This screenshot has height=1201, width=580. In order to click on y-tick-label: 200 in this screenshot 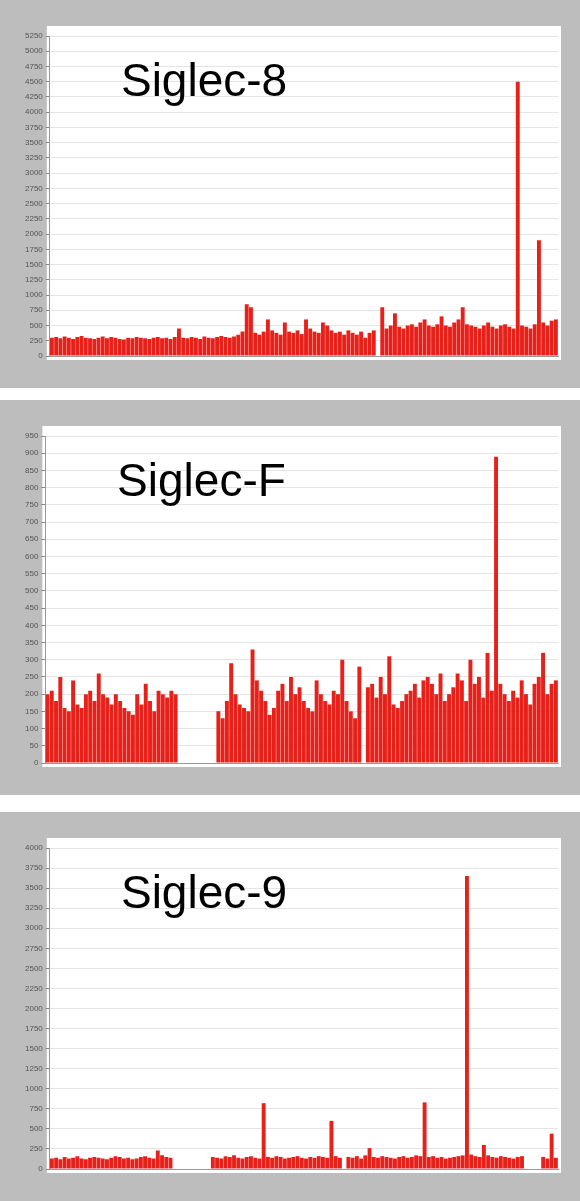, I will do `click(31, 694)`.